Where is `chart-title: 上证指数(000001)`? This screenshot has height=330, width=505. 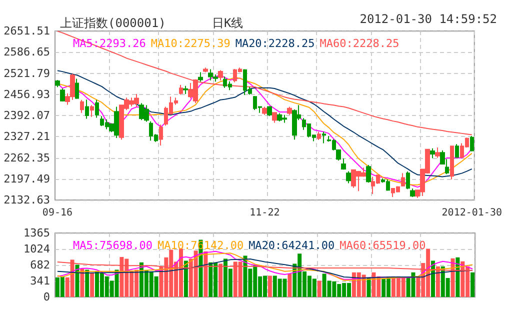
chart-title: 上证指数(000001) is located at coordinates (113, 23).